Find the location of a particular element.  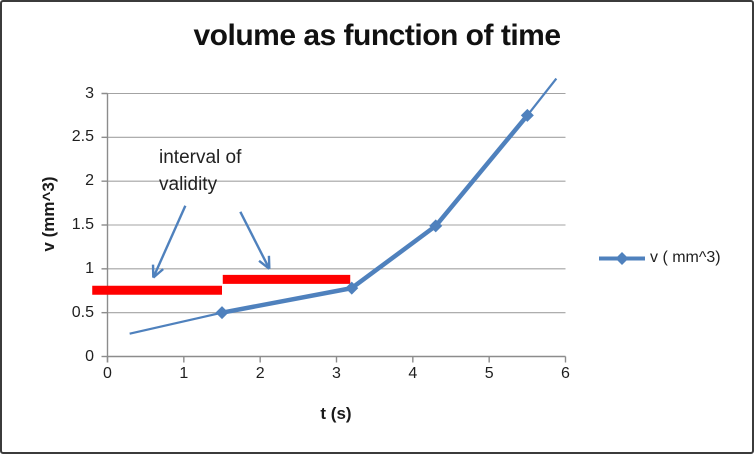

y-tick-label: 0 is located at coordinates (89, 356).